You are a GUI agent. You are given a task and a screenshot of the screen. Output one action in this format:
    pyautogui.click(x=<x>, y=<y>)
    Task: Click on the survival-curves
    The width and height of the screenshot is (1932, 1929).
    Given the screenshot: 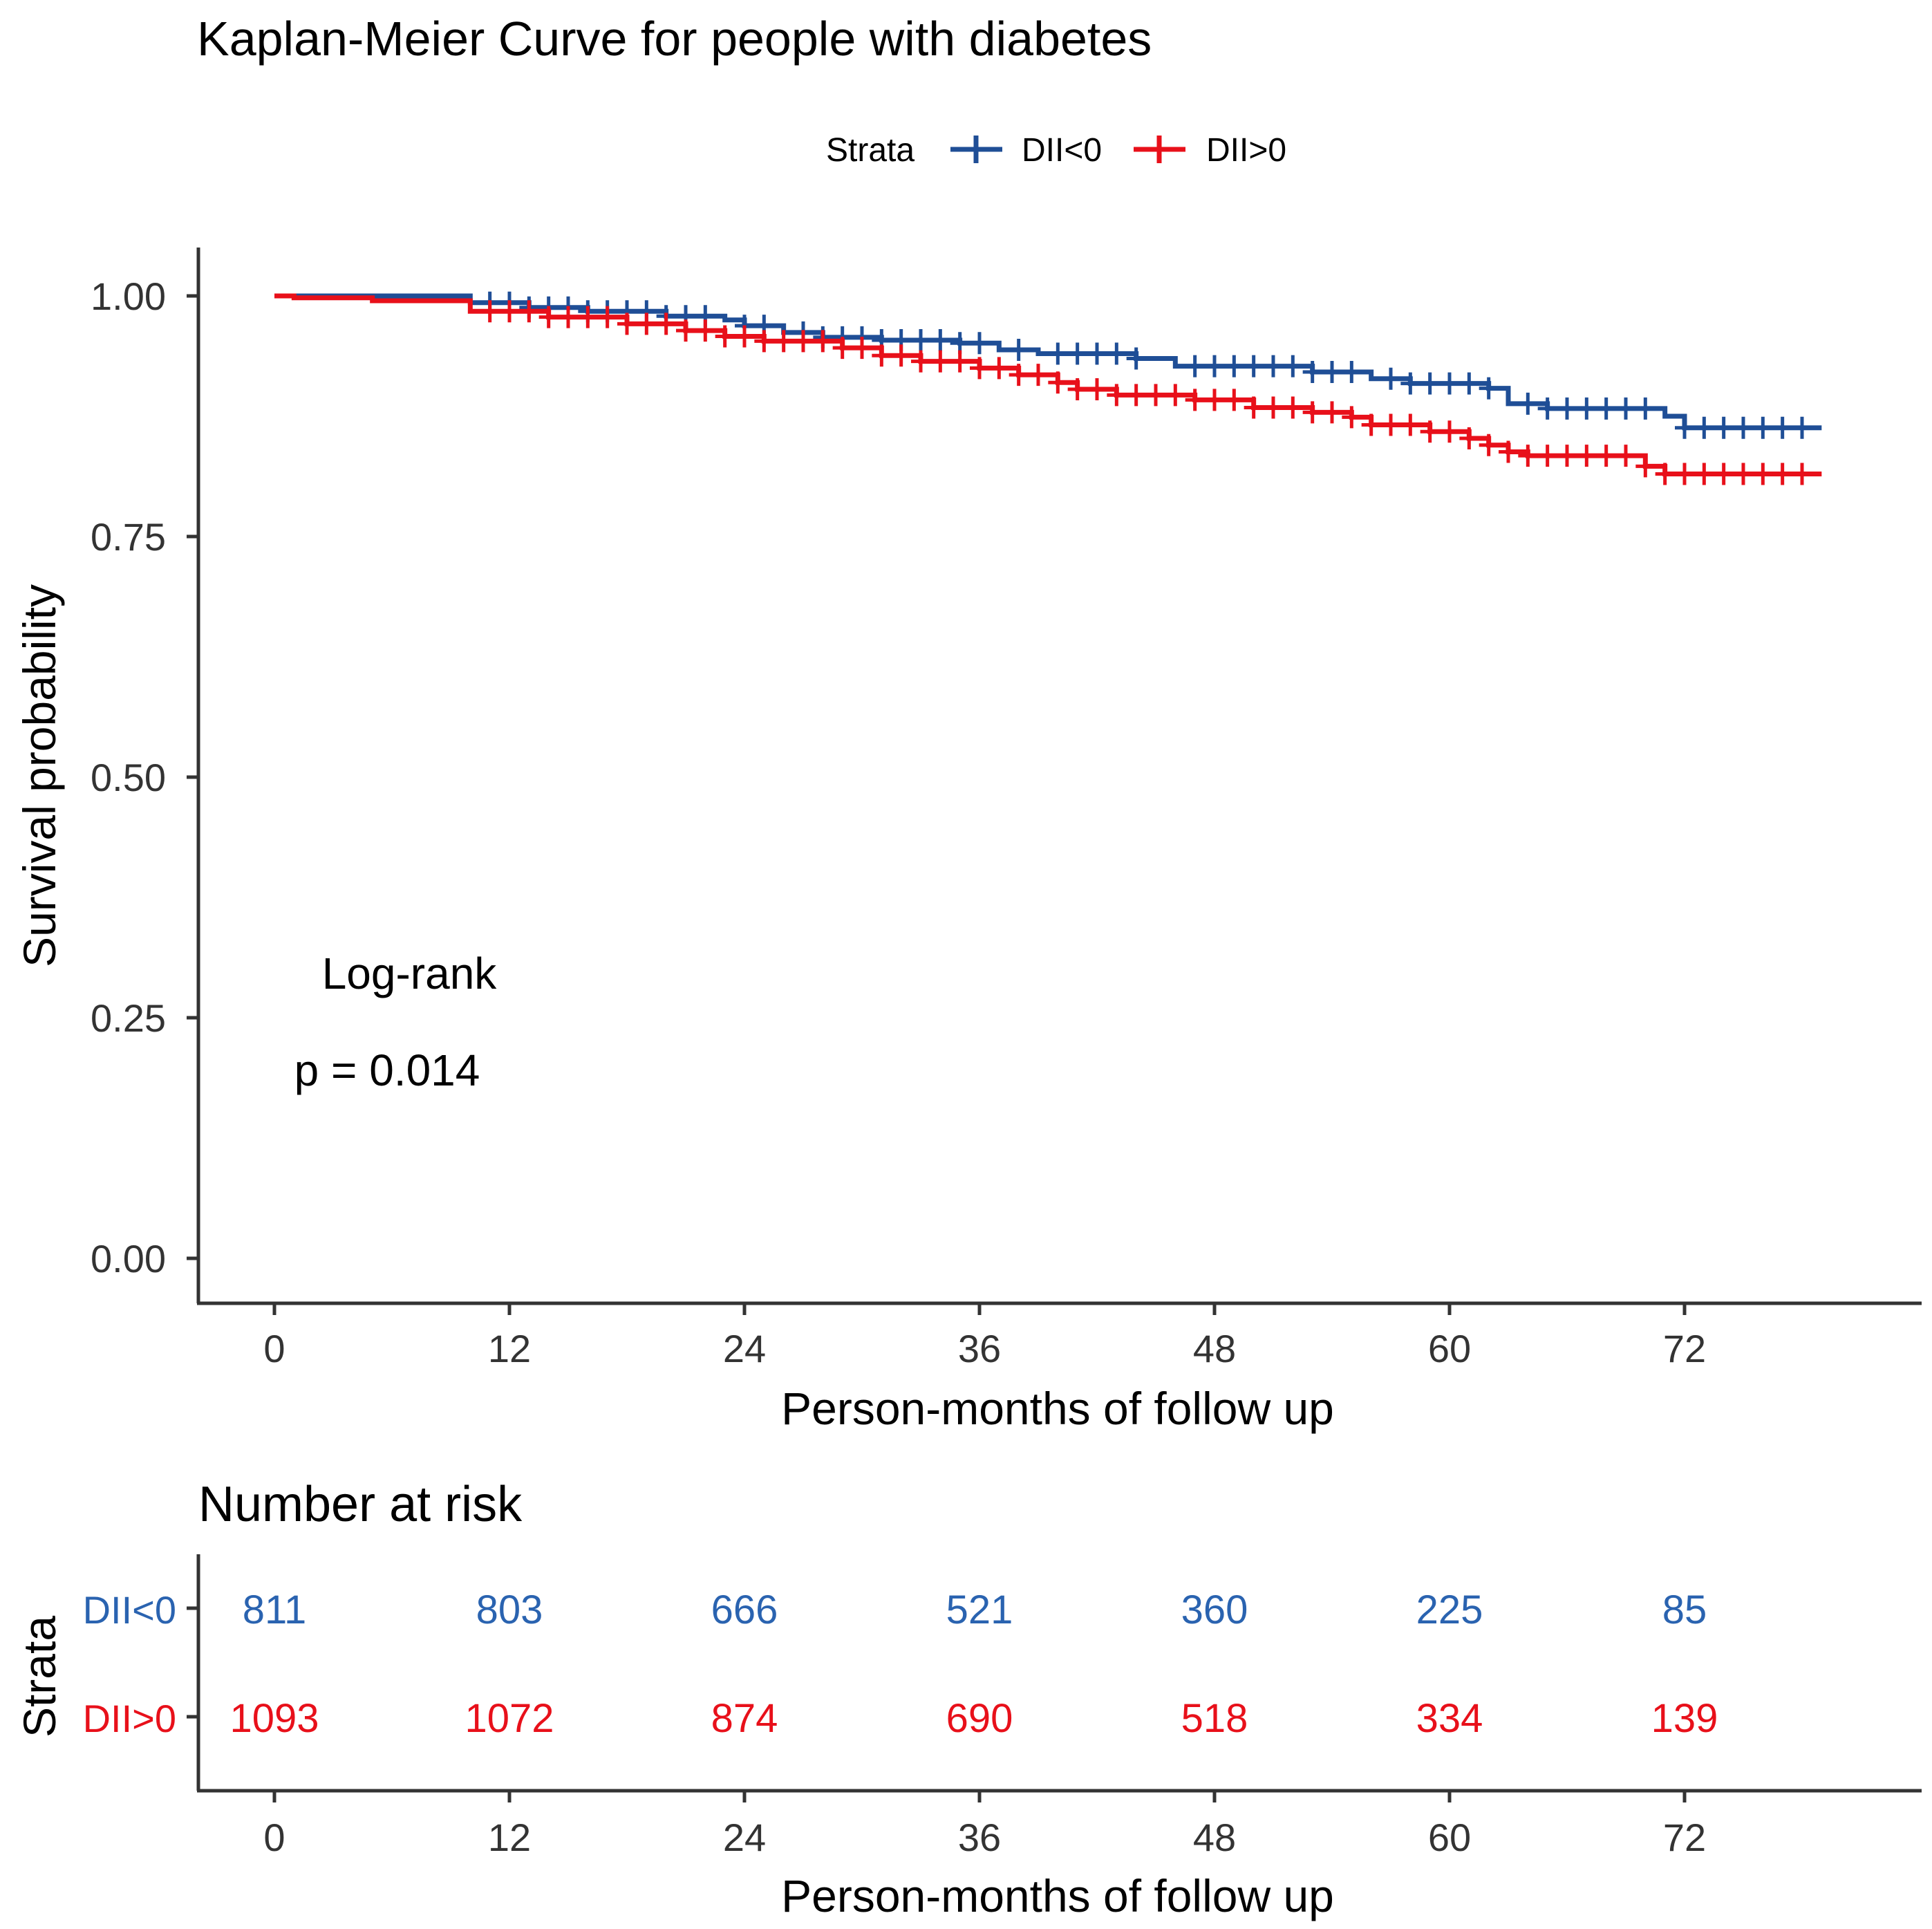 What is the action you would take?
    pyautogui.click(x=1048, y=388)
    